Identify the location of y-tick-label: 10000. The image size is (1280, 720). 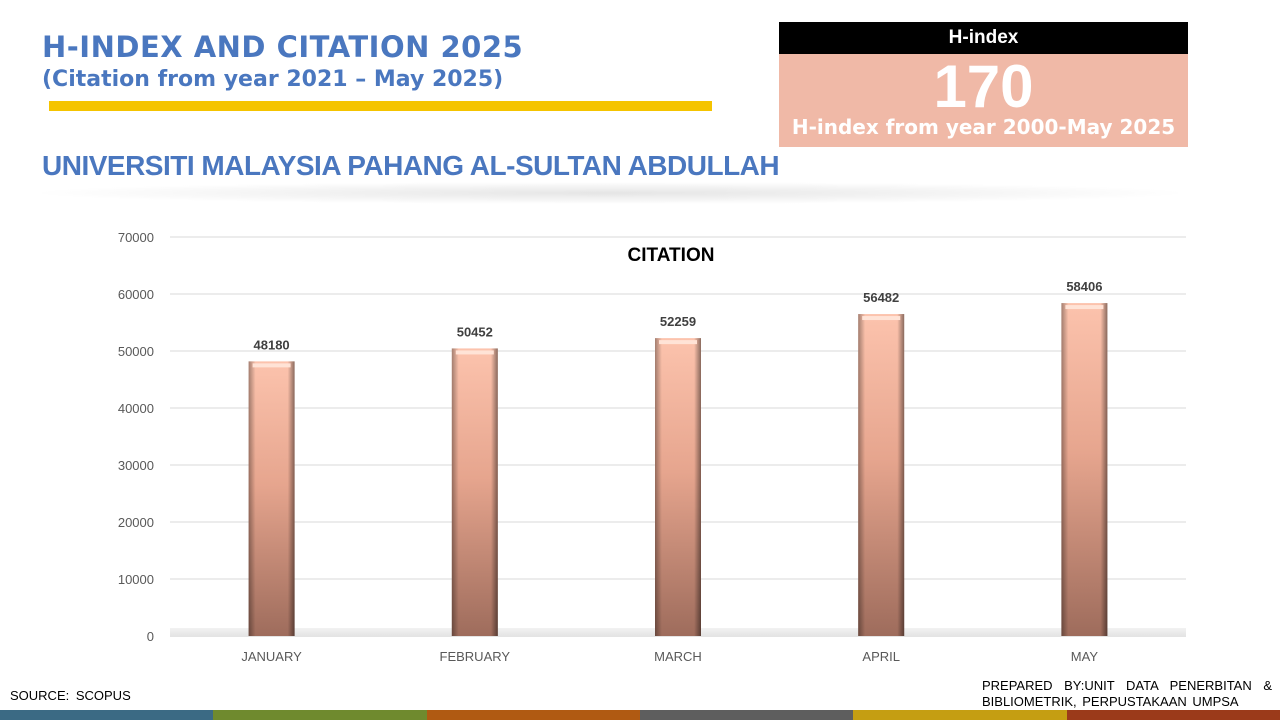
(136, 579).